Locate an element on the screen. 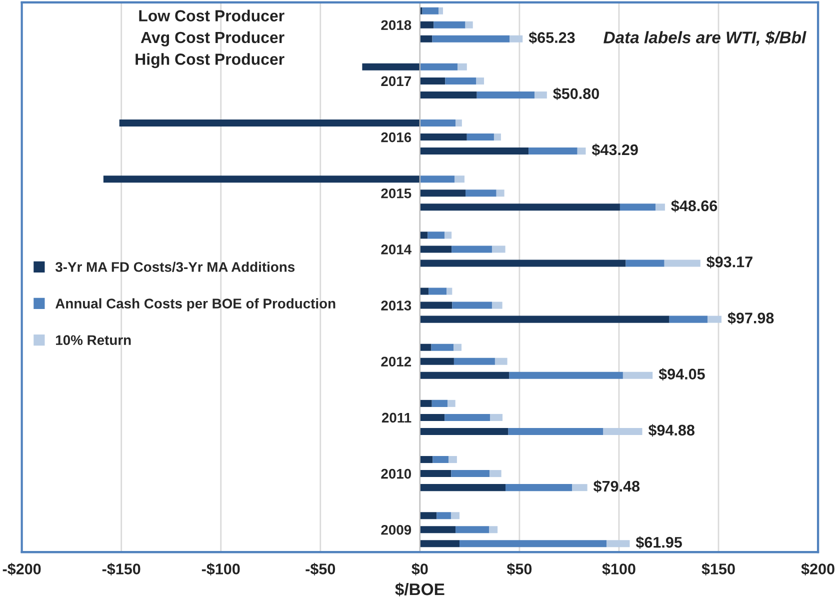 This screenshot has width=839, height=608. y-tick-label: 2014 is located at coordinates (396, 249).